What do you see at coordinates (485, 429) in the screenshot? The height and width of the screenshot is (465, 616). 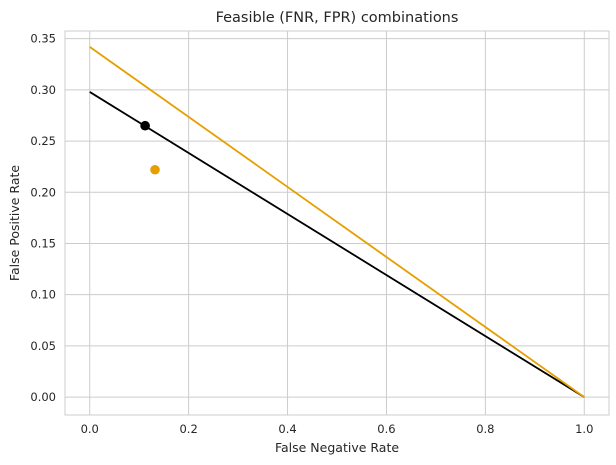 I see `x-tick-label: 0.8` at bounding box center [485, 429].